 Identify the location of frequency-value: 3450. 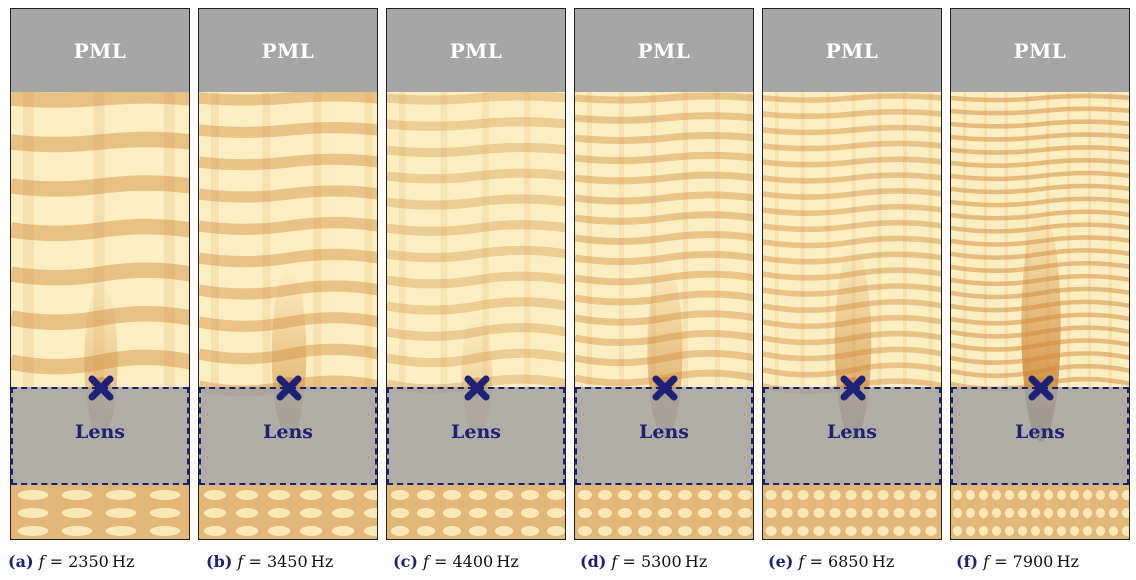
(287, 561).